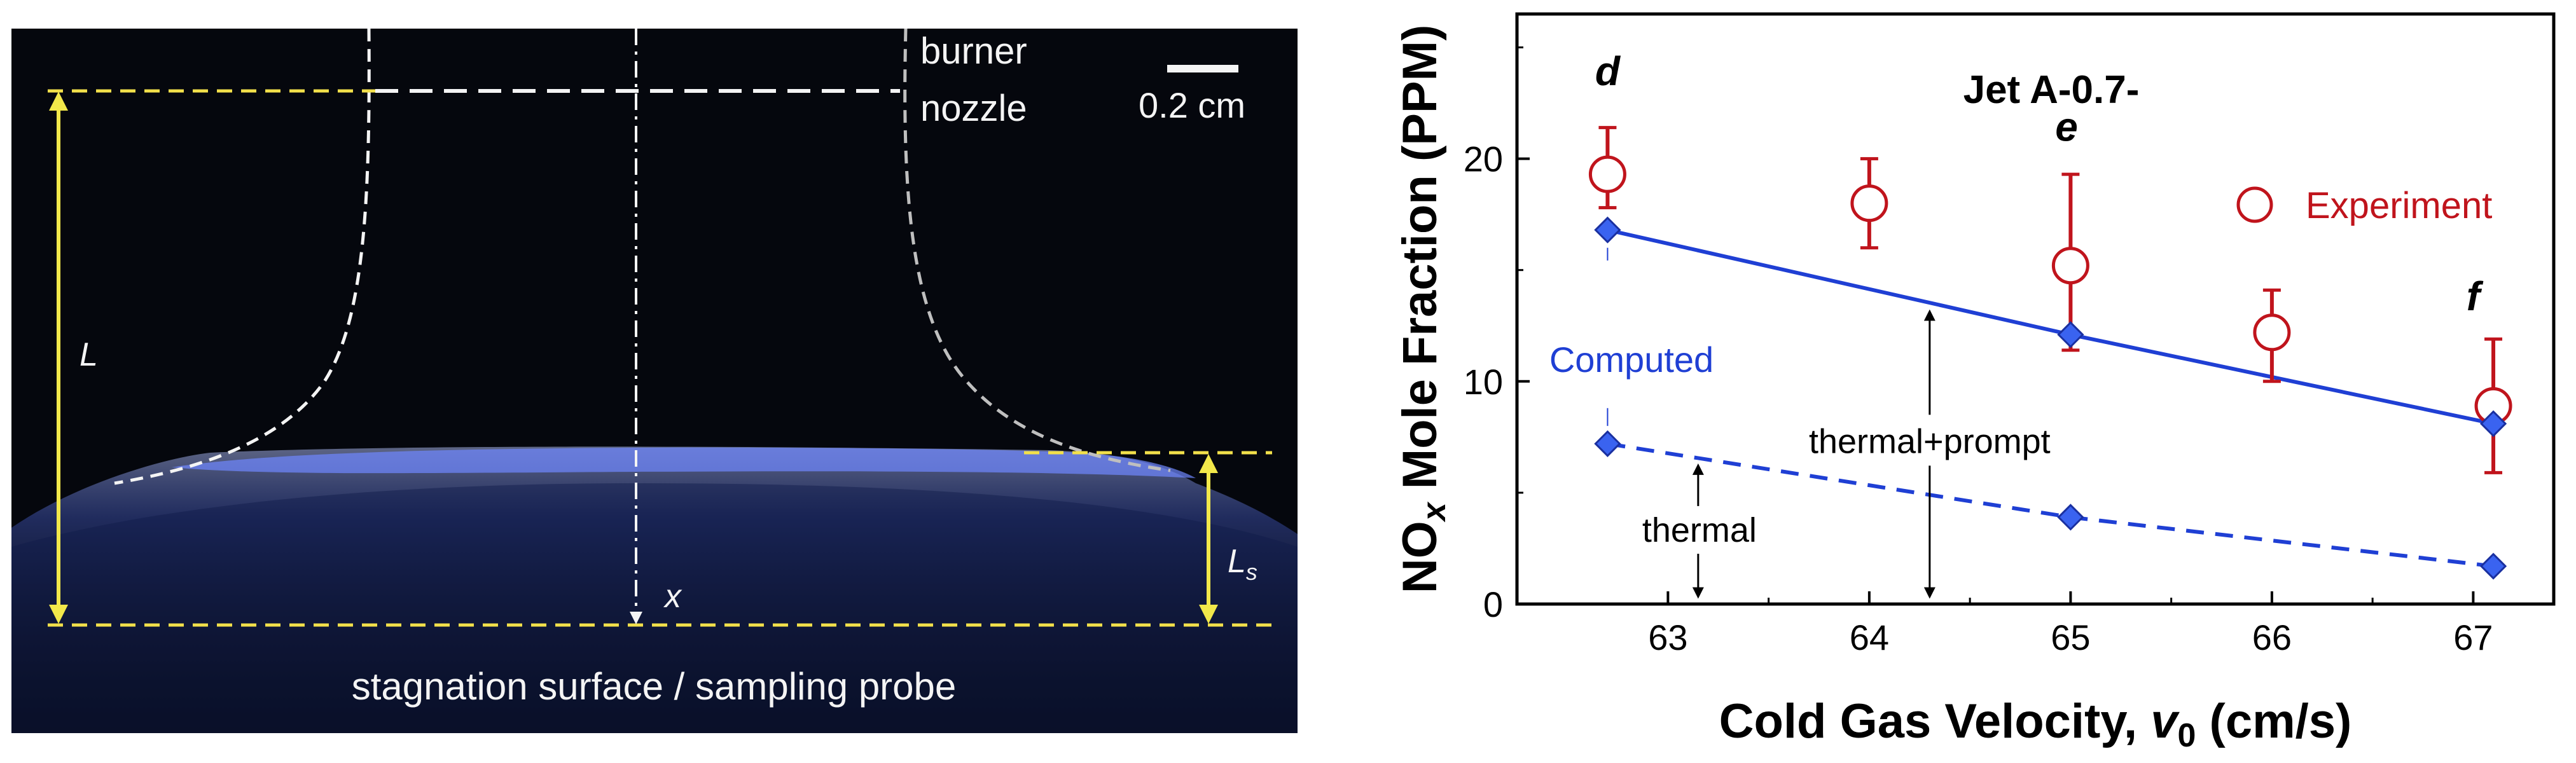 This screenshot has height=763, width=2576. What do you see at coordinates (1493, 604) in the screenshot?
I see `y-tick-label: 0` at bounding box center [1493, 604].